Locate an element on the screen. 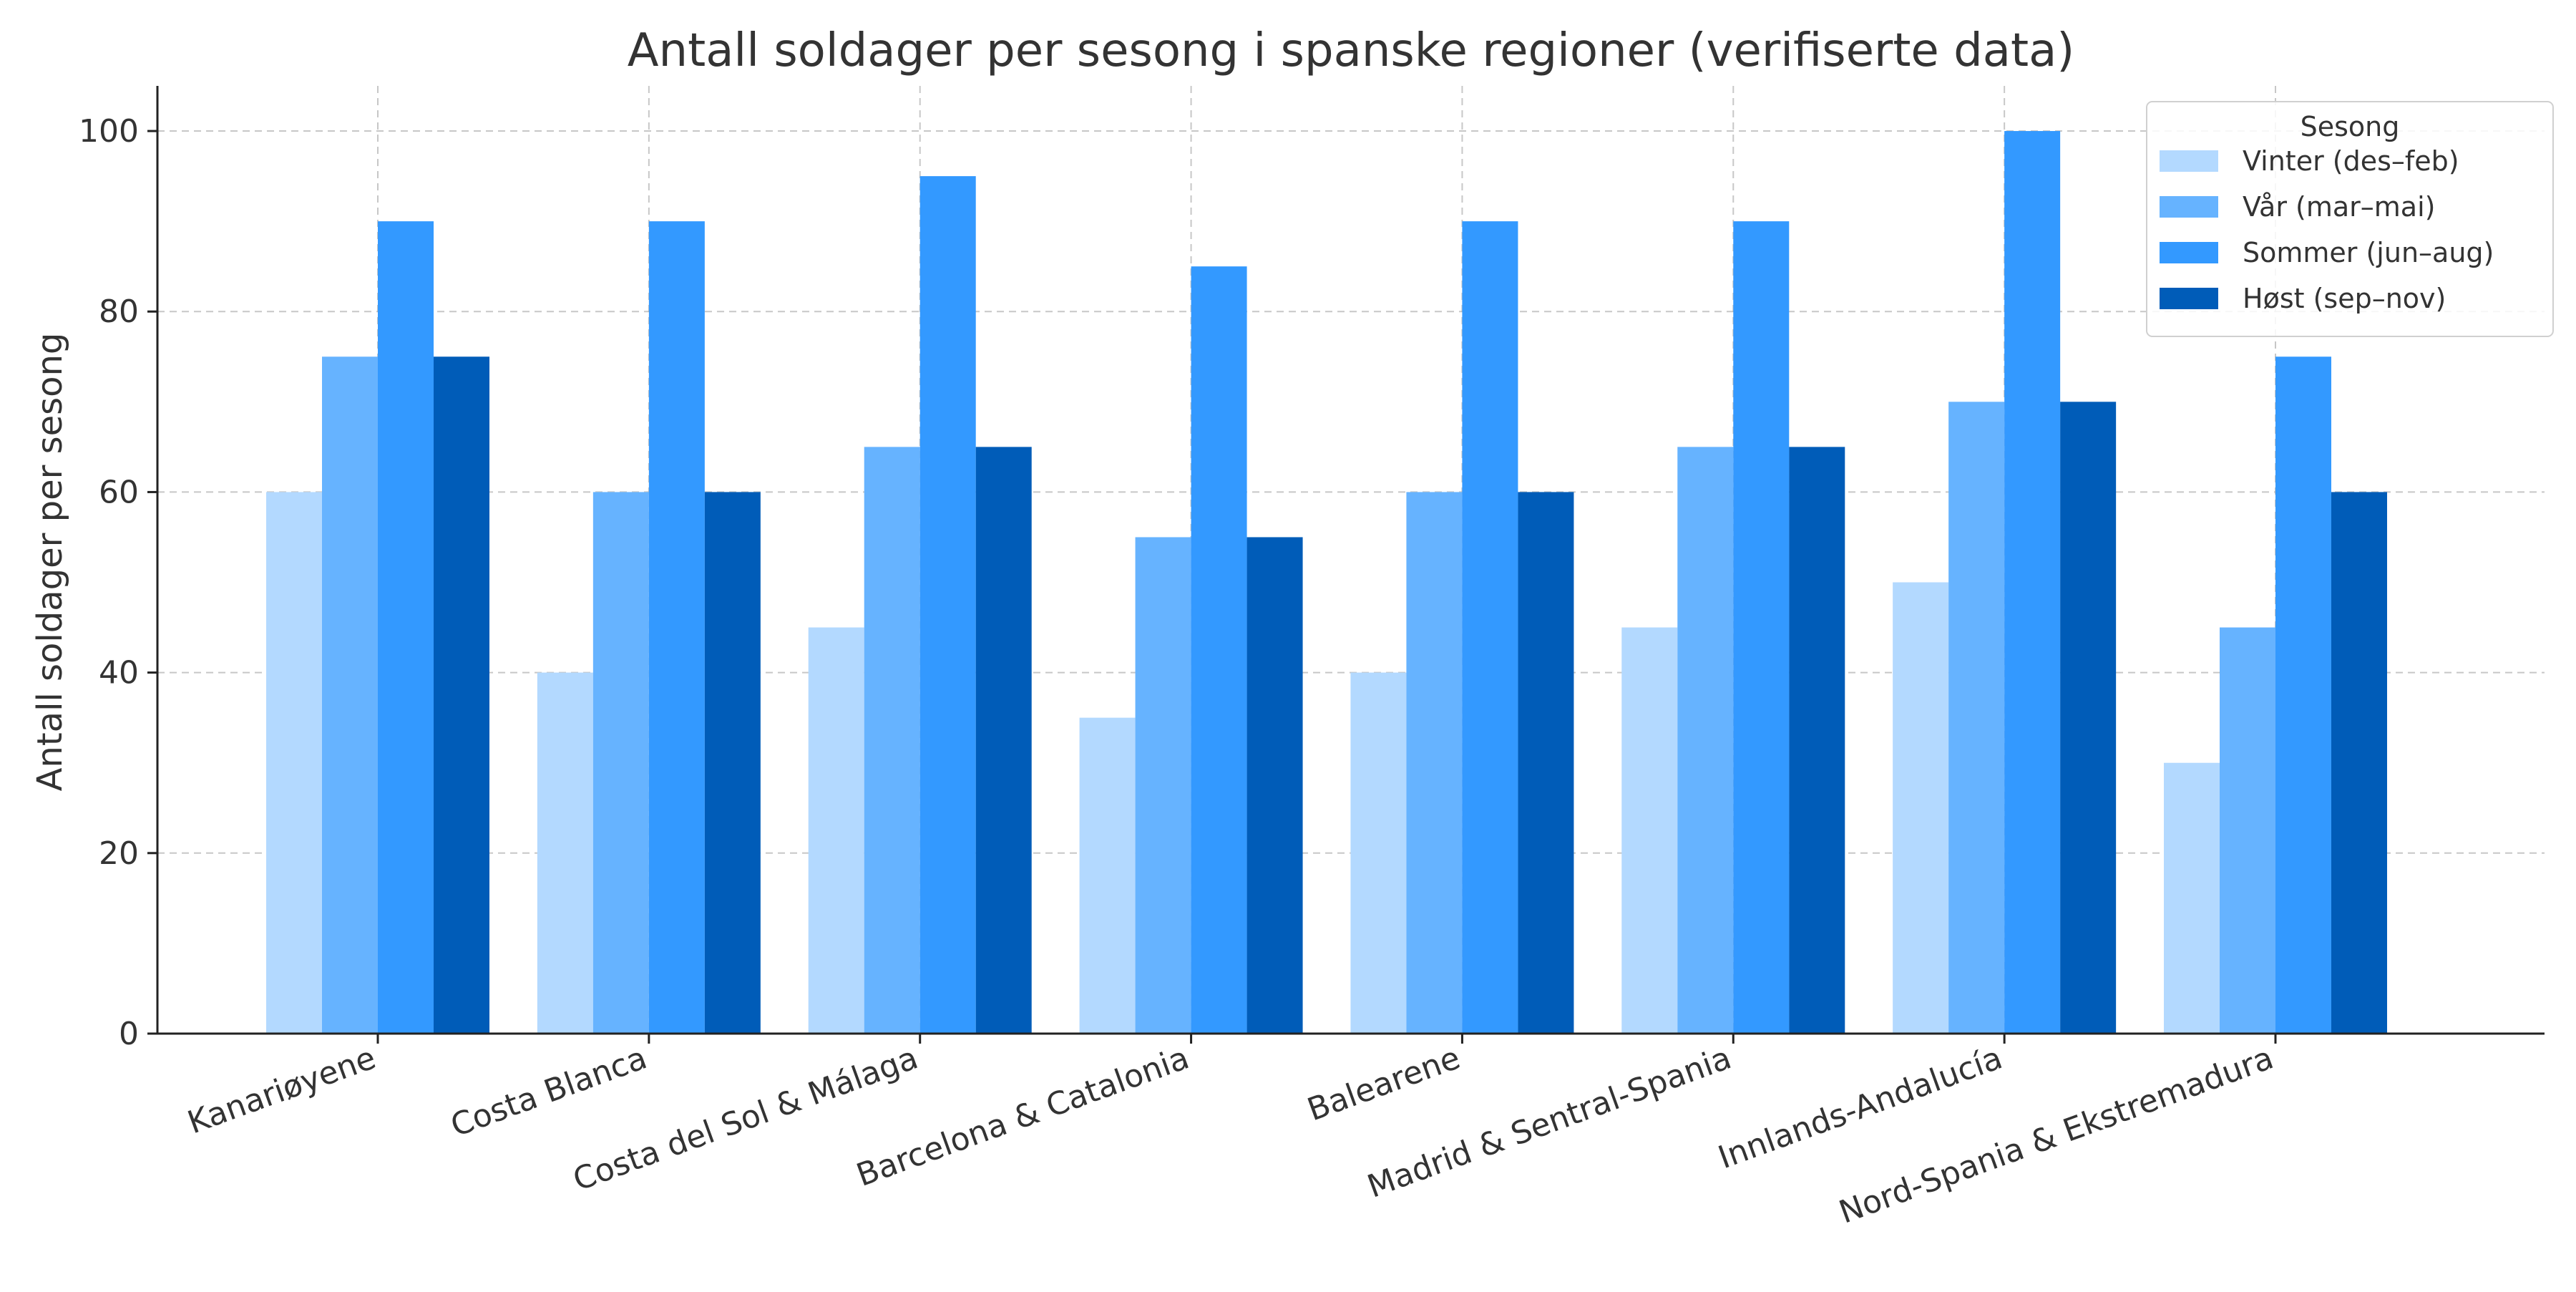 The height and width of the screenshot is (1292, 2576). y-tick-label: 100 is located at coordinates (109, 131).